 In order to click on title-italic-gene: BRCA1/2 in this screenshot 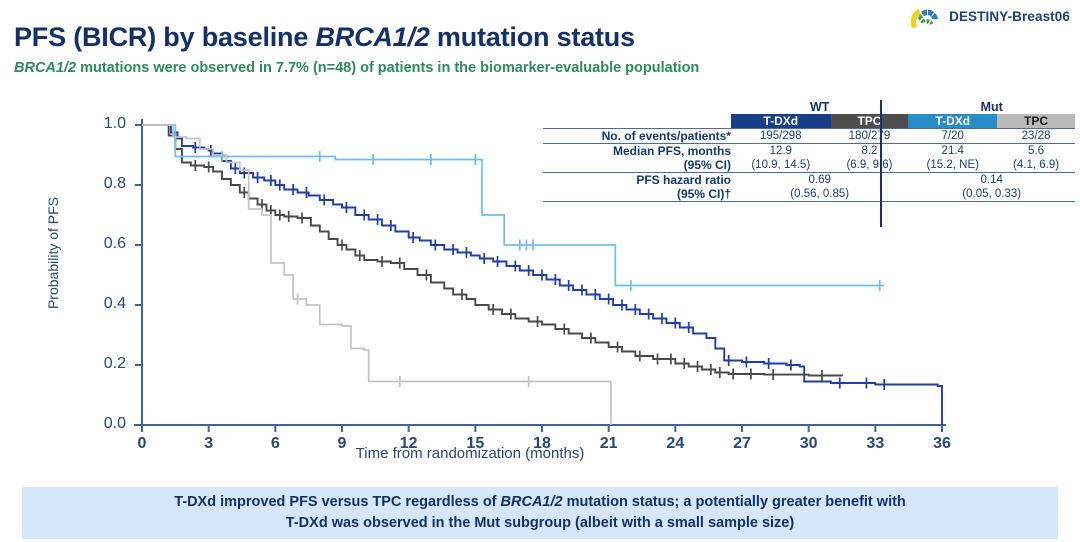, I will do `click(372, 37)`.